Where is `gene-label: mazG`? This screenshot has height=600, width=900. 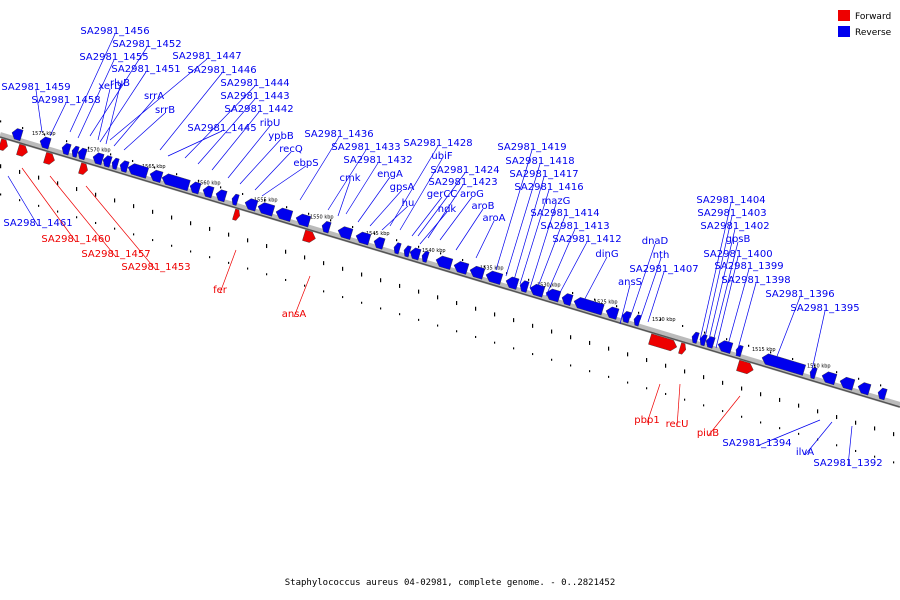
gene-label: mazG is located at coordinates (556, 201).